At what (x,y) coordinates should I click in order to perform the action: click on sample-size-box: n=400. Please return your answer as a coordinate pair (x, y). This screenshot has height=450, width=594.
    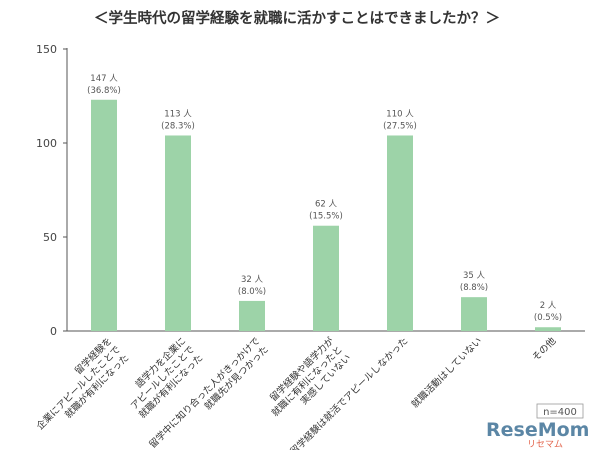
    Looking at the image, I should click on (560, 411).